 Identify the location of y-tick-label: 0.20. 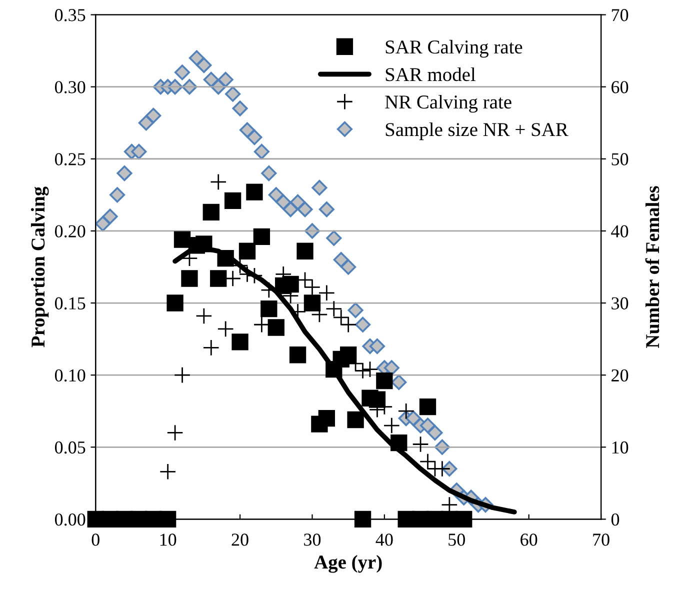
(70, 231).